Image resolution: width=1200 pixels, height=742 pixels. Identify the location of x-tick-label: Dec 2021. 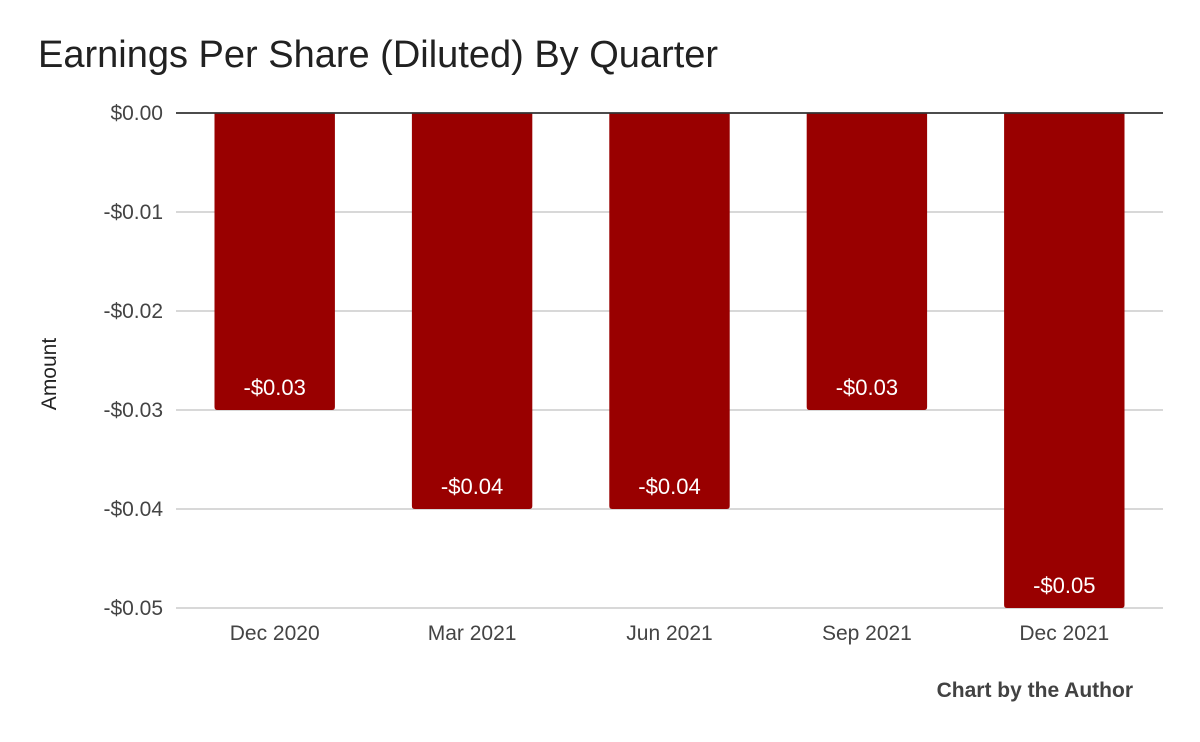
(1064, 633).